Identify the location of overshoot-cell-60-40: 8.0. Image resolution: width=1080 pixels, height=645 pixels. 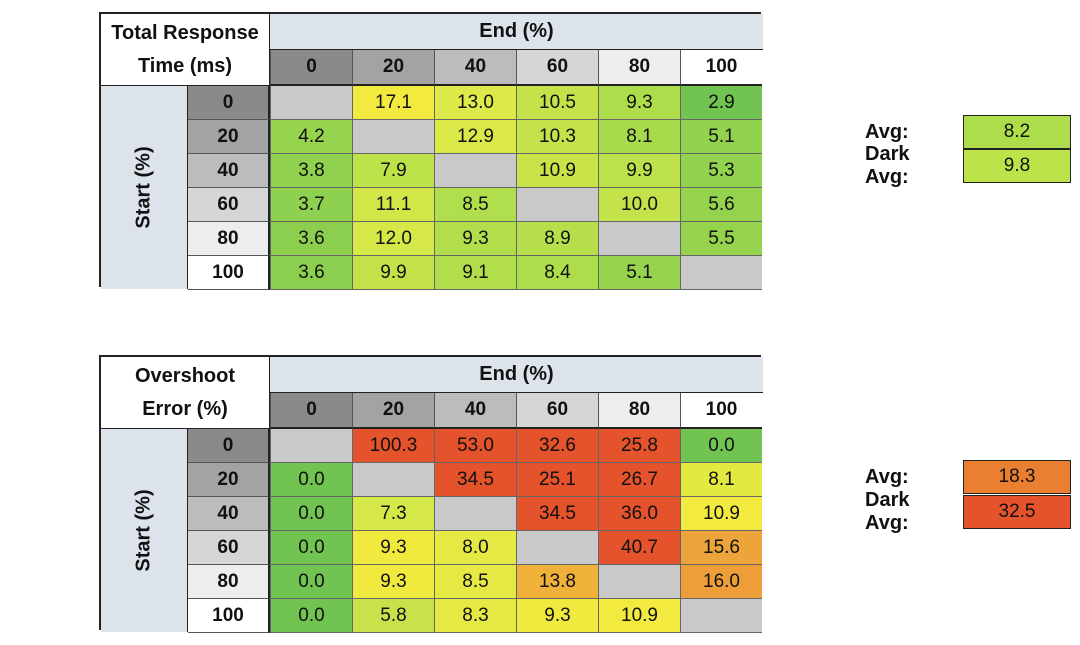
(475, 548).